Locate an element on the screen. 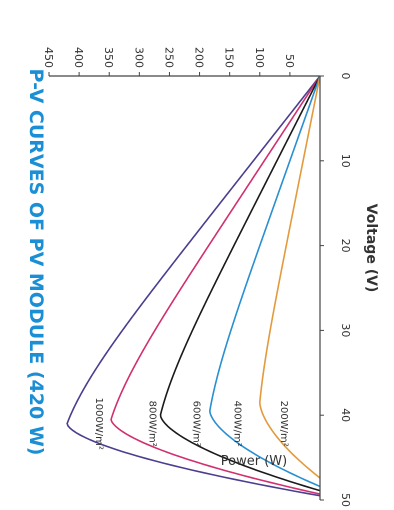 The width and height of the screenshot is (394, 510). x-tick-label: 40 is located at coordinates (345, 415).